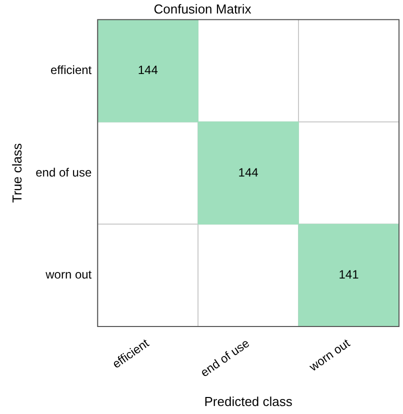 The width and height of the screenshot is (403, 414). What do you see at coordinates (64, 172) in the screenshot?
I see `y-tick-label: end of use` at bounding box center [64, 172].